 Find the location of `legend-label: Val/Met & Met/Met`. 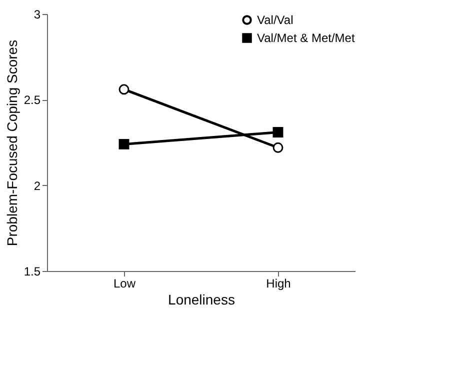

legend-label: Val/Met & Met/Met is located at coordinates (306, 38).